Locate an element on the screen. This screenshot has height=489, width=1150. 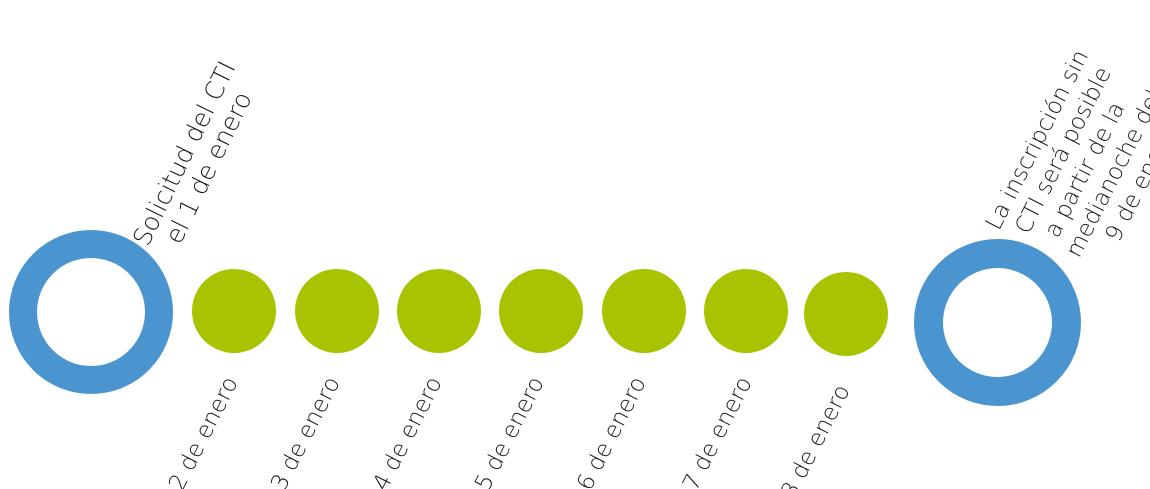
start-ring is located at coordinates (91, 312).